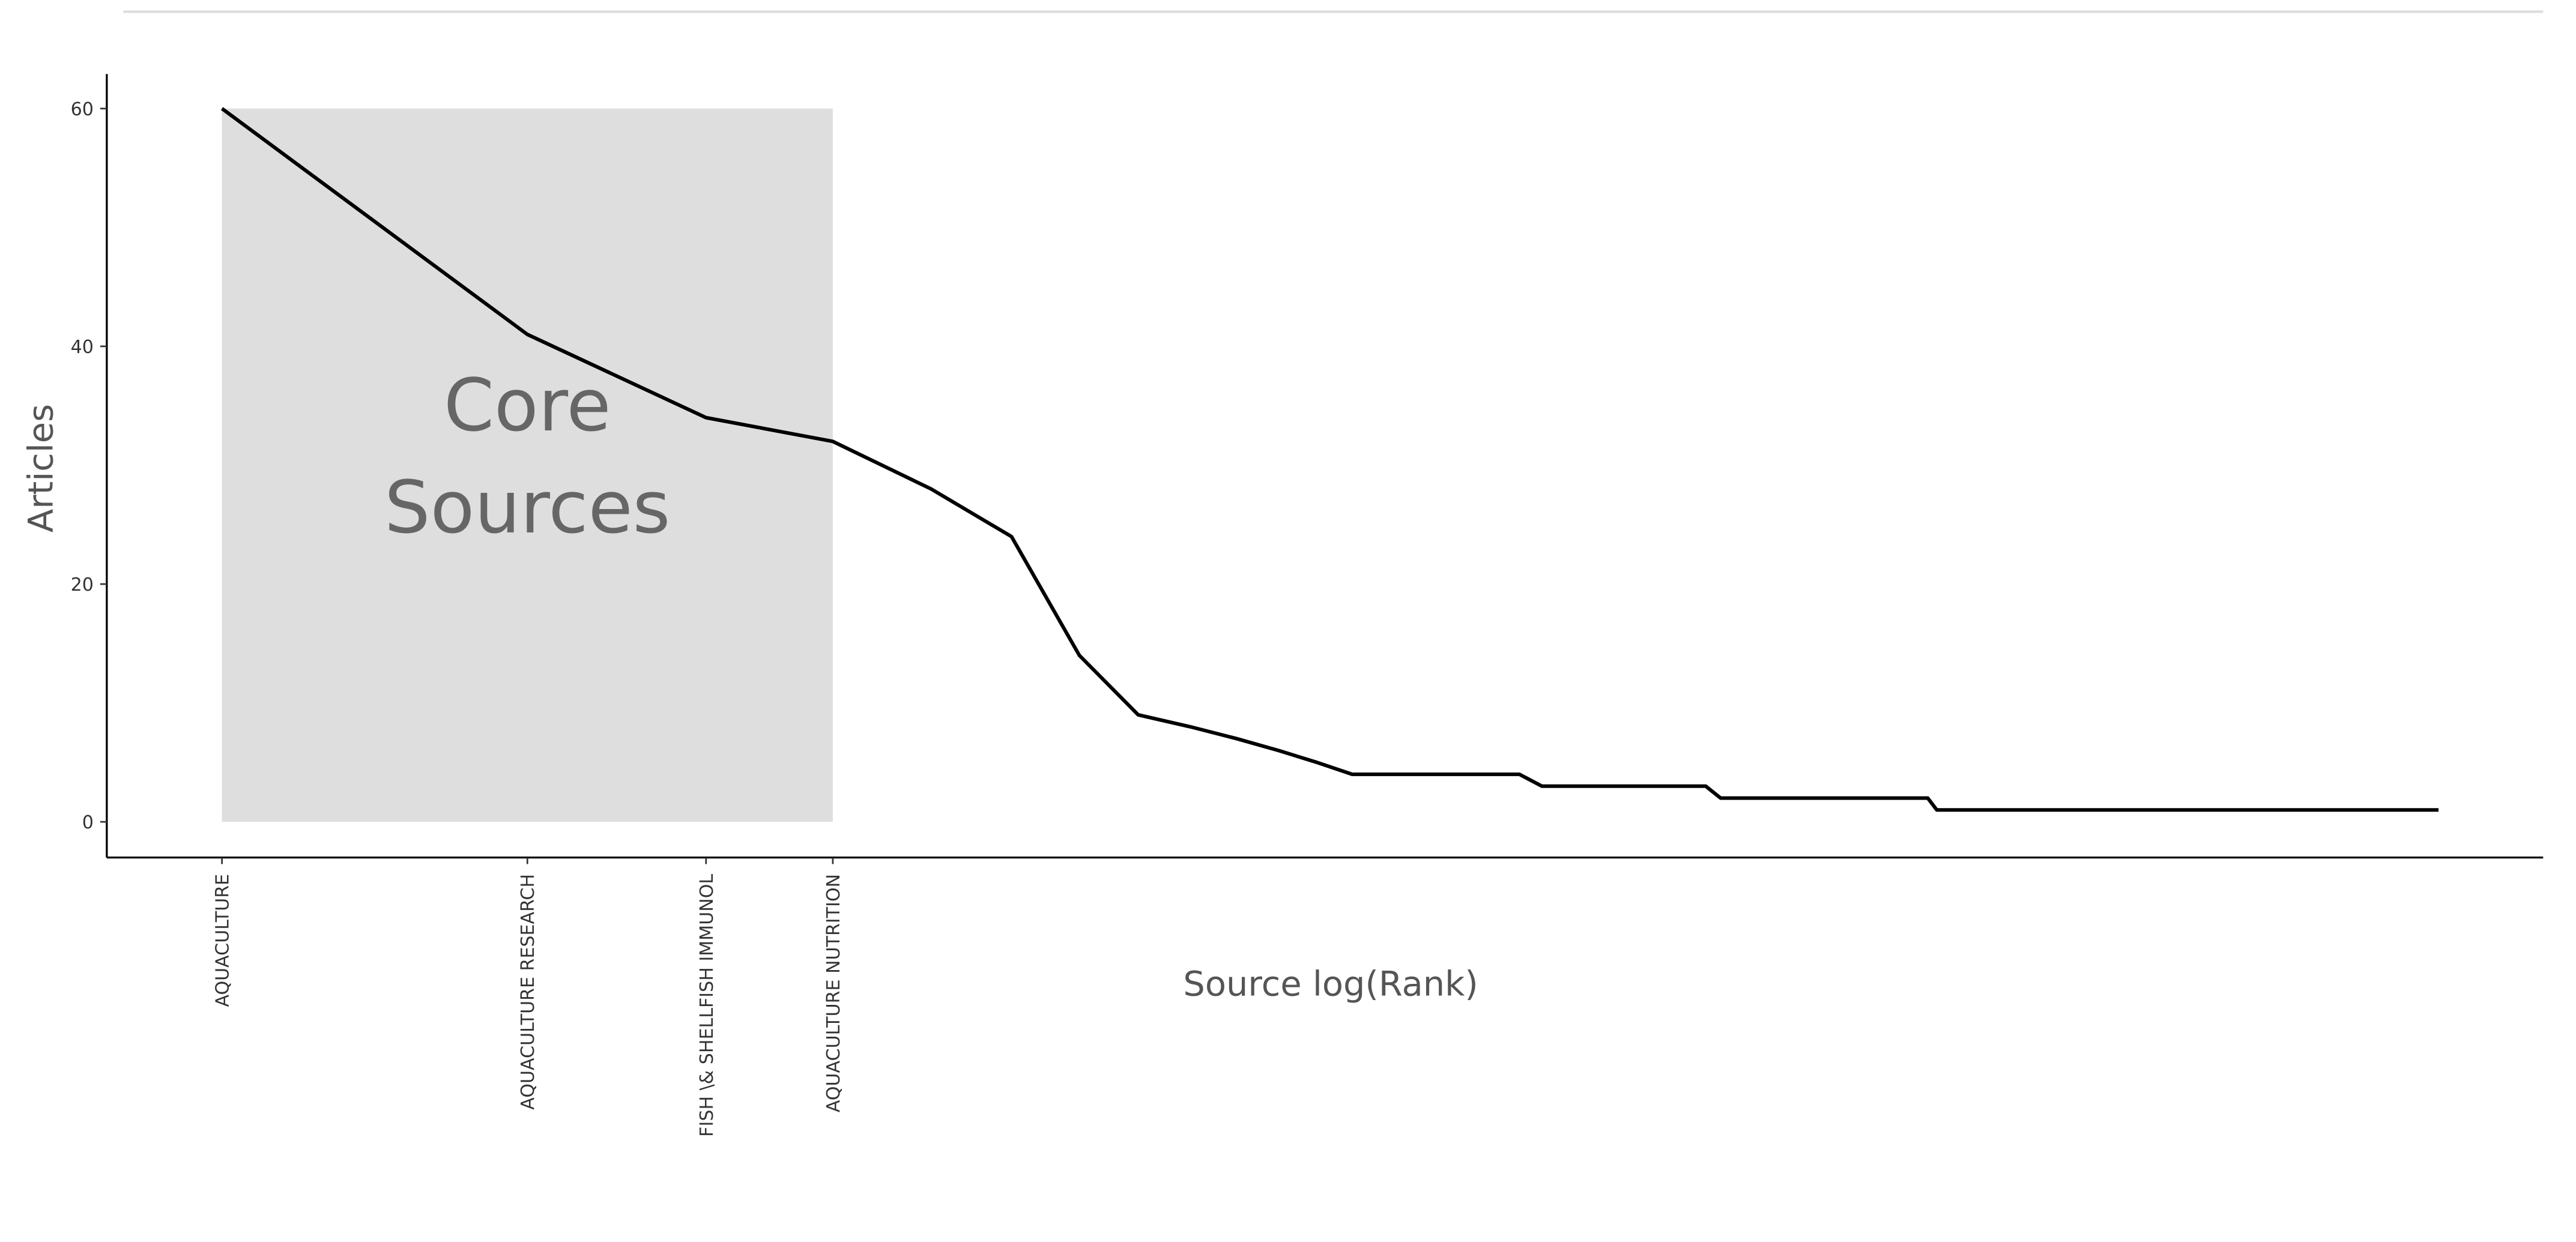 This screenshot has height=1242, width=2576. I want to click on x-tick-label: AQUACULTURE RESEARCH, so click(528, 992).